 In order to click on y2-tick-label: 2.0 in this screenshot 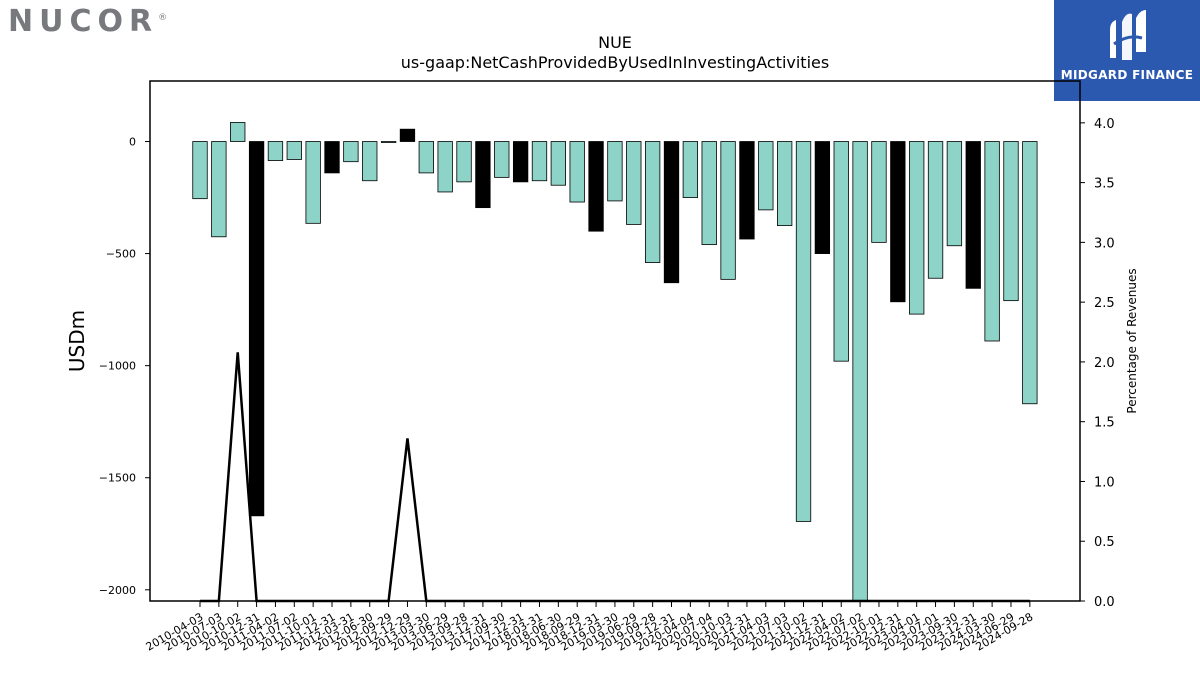, I will do `click(1104, 363)`.